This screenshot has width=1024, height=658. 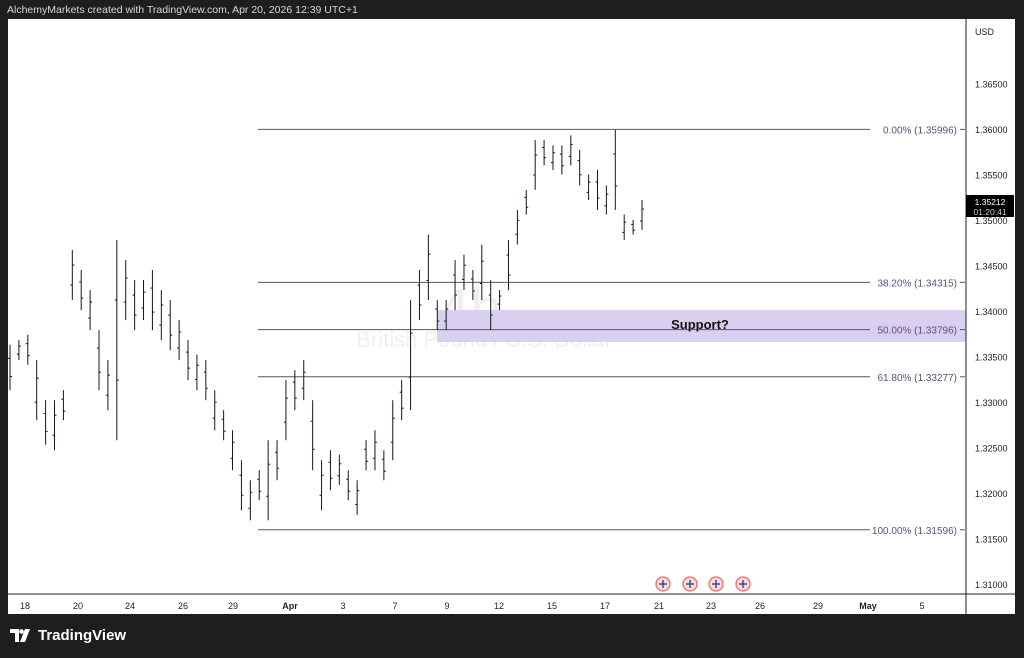 I want to click on support-annotation: Support?, so click(x=700, y=324).